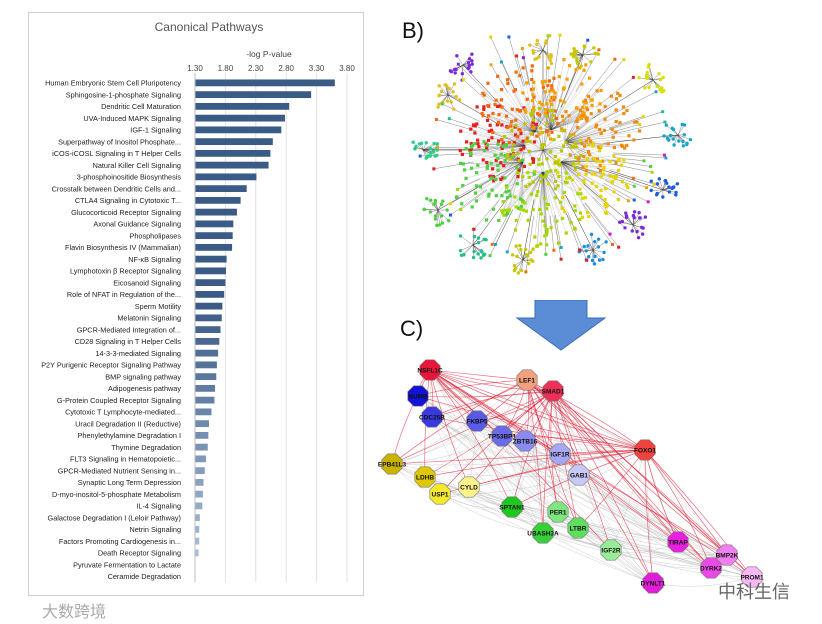 The height and width of the screenshot is (624, 822). I want to click on x-tick-label: 3.30, so click(317, 68).